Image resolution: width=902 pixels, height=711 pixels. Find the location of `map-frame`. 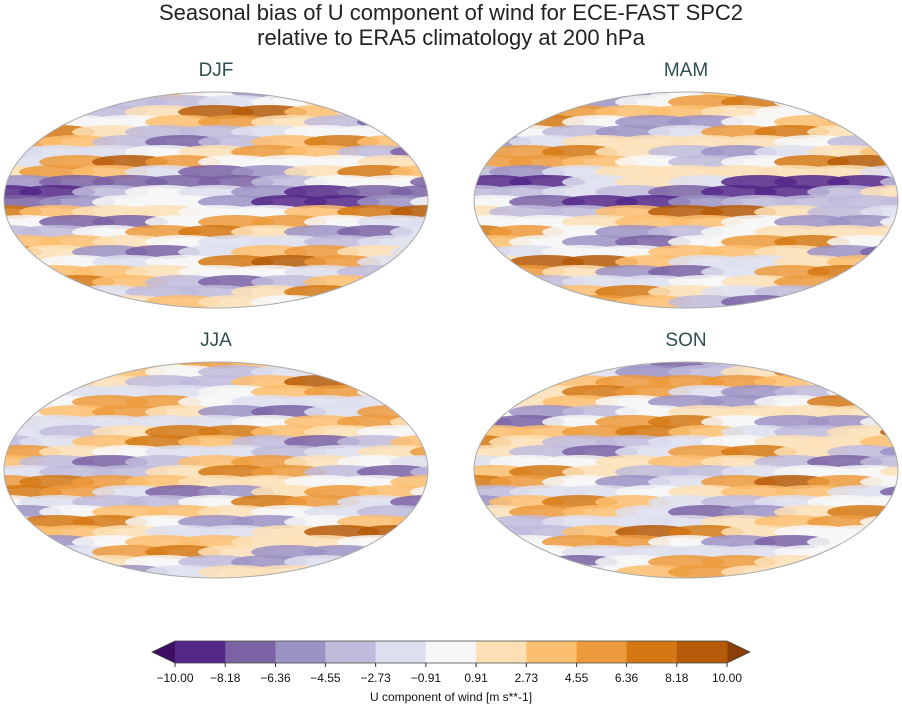

map-frame is located at coordinates (216, 470).